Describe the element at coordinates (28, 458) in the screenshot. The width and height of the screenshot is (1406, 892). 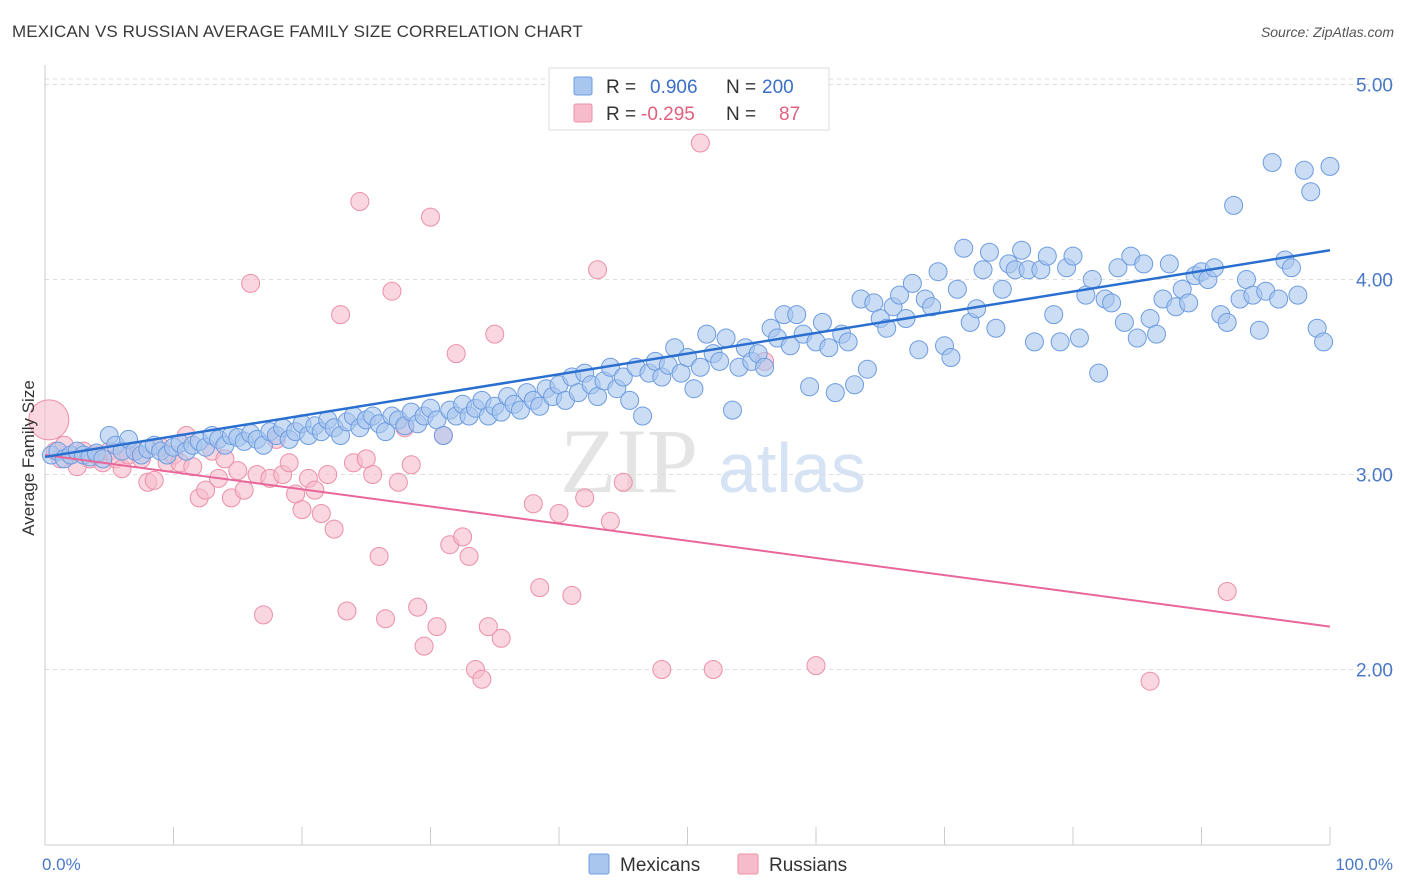
I see `y-axis-title: Average Family Size` at that location.